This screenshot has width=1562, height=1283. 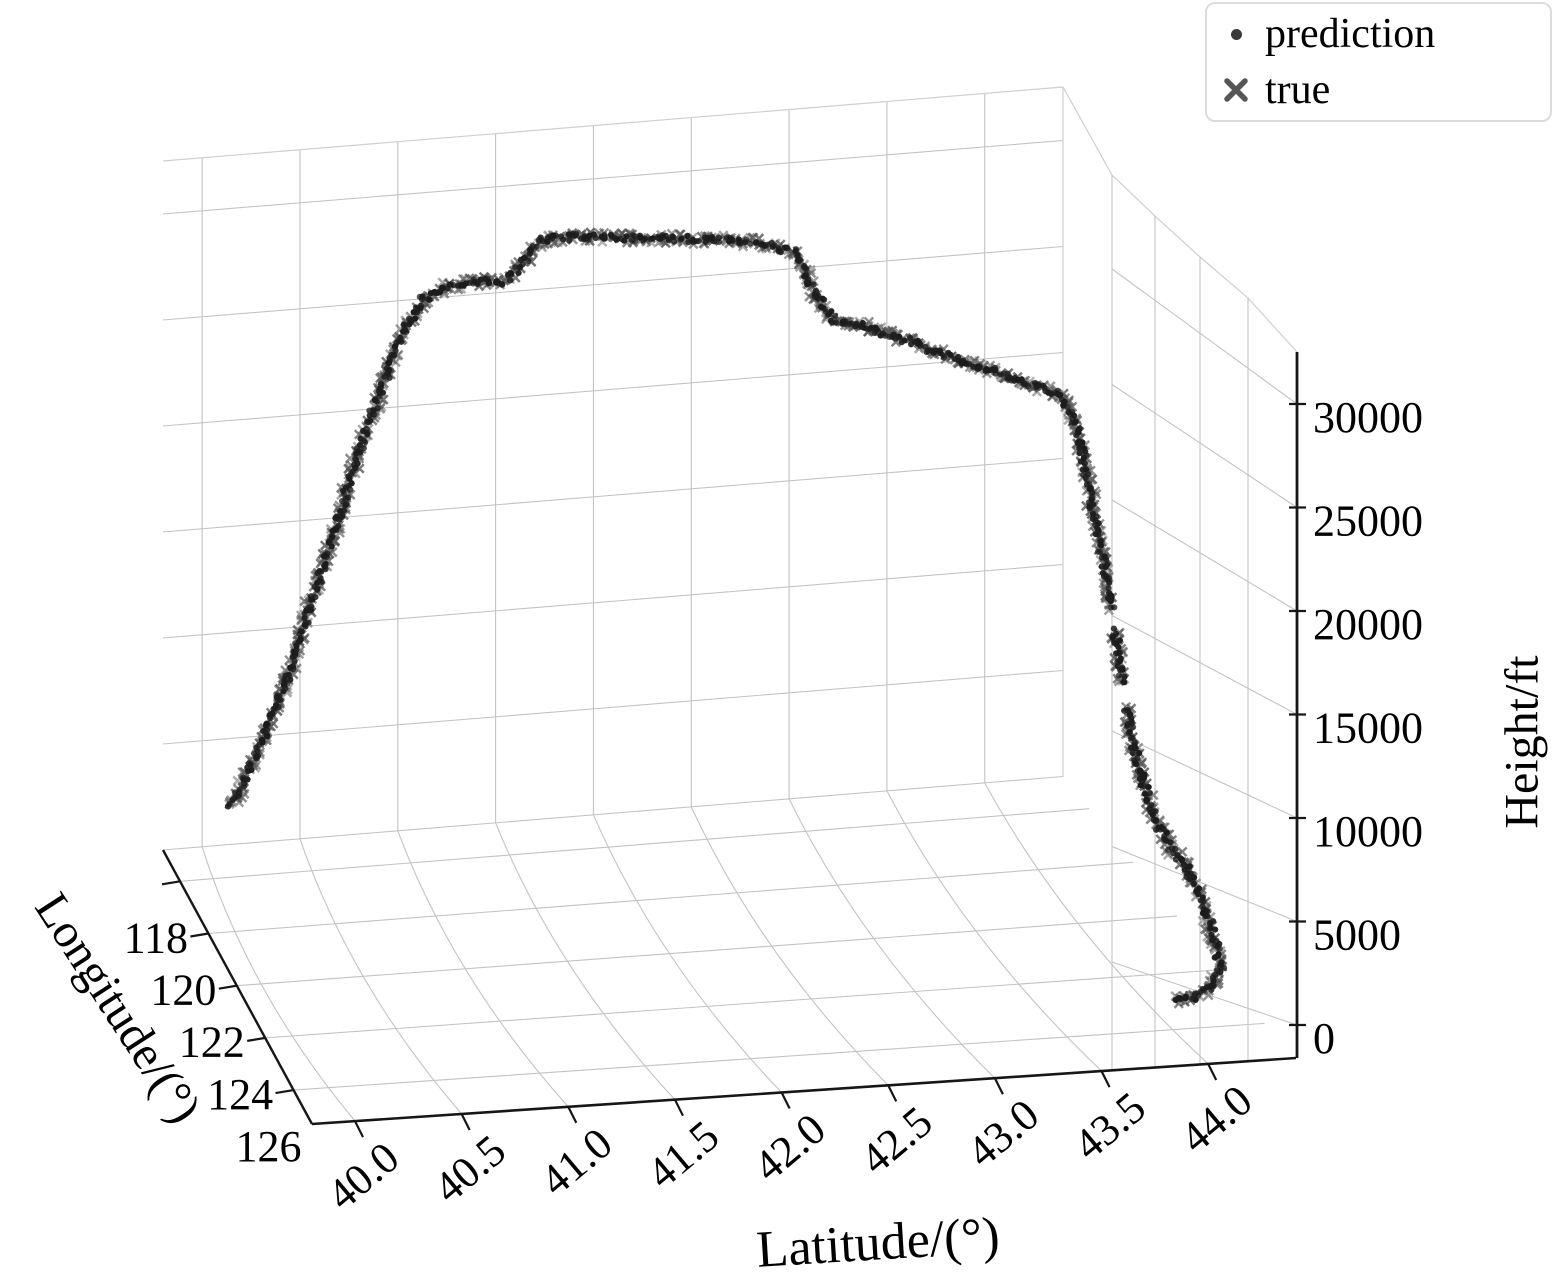 What do you see at coordinates (1216, 1118) in the screenshot?
I see `latitude-tick-label: 44.0` at bounding box center [1216, 1118].